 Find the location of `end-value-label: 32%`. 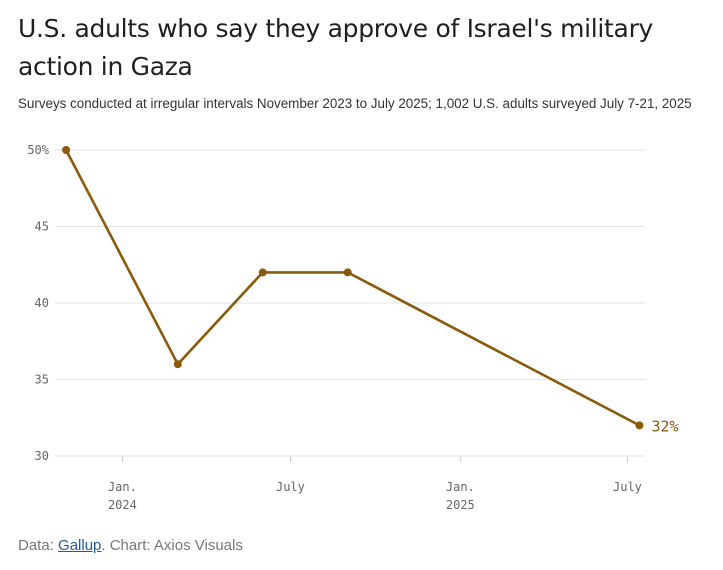

end-value-label: 32% is located at coordinates (664, 426).